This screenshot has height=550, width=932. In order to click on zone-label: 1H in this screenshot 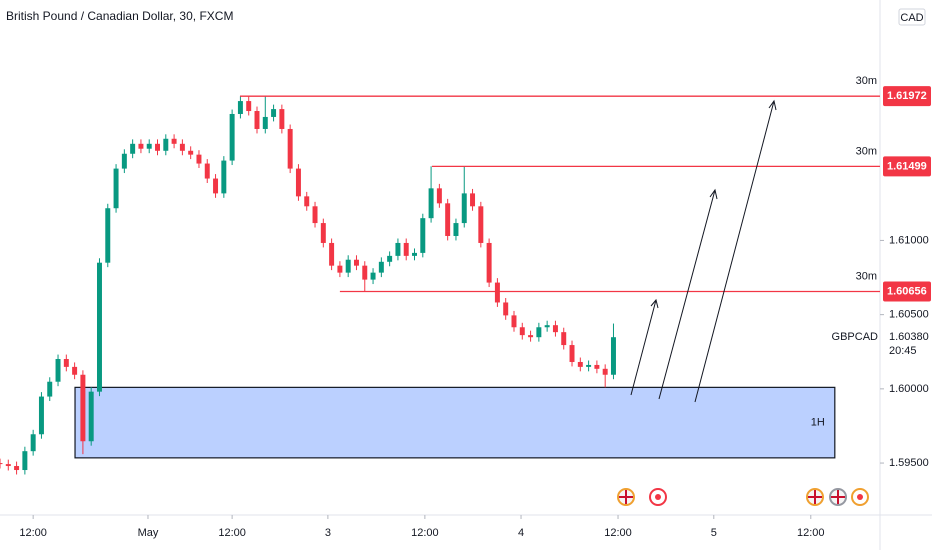, I will do `click(818, 423)`.